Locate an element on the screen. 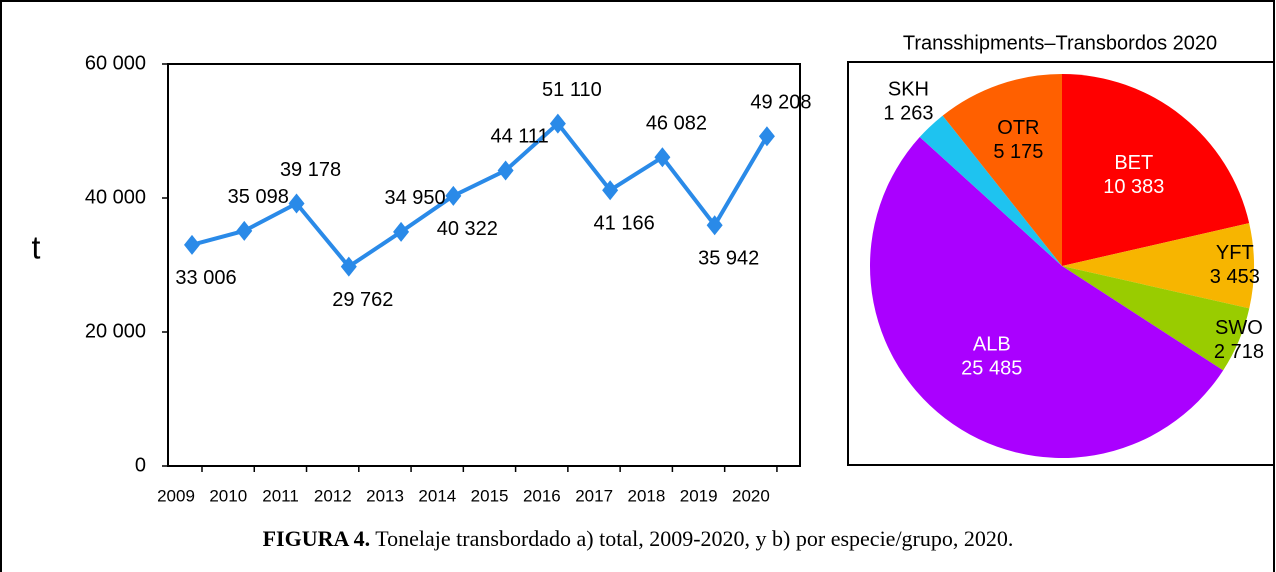  y-axis-label: t is located at coordinates (36, 247).